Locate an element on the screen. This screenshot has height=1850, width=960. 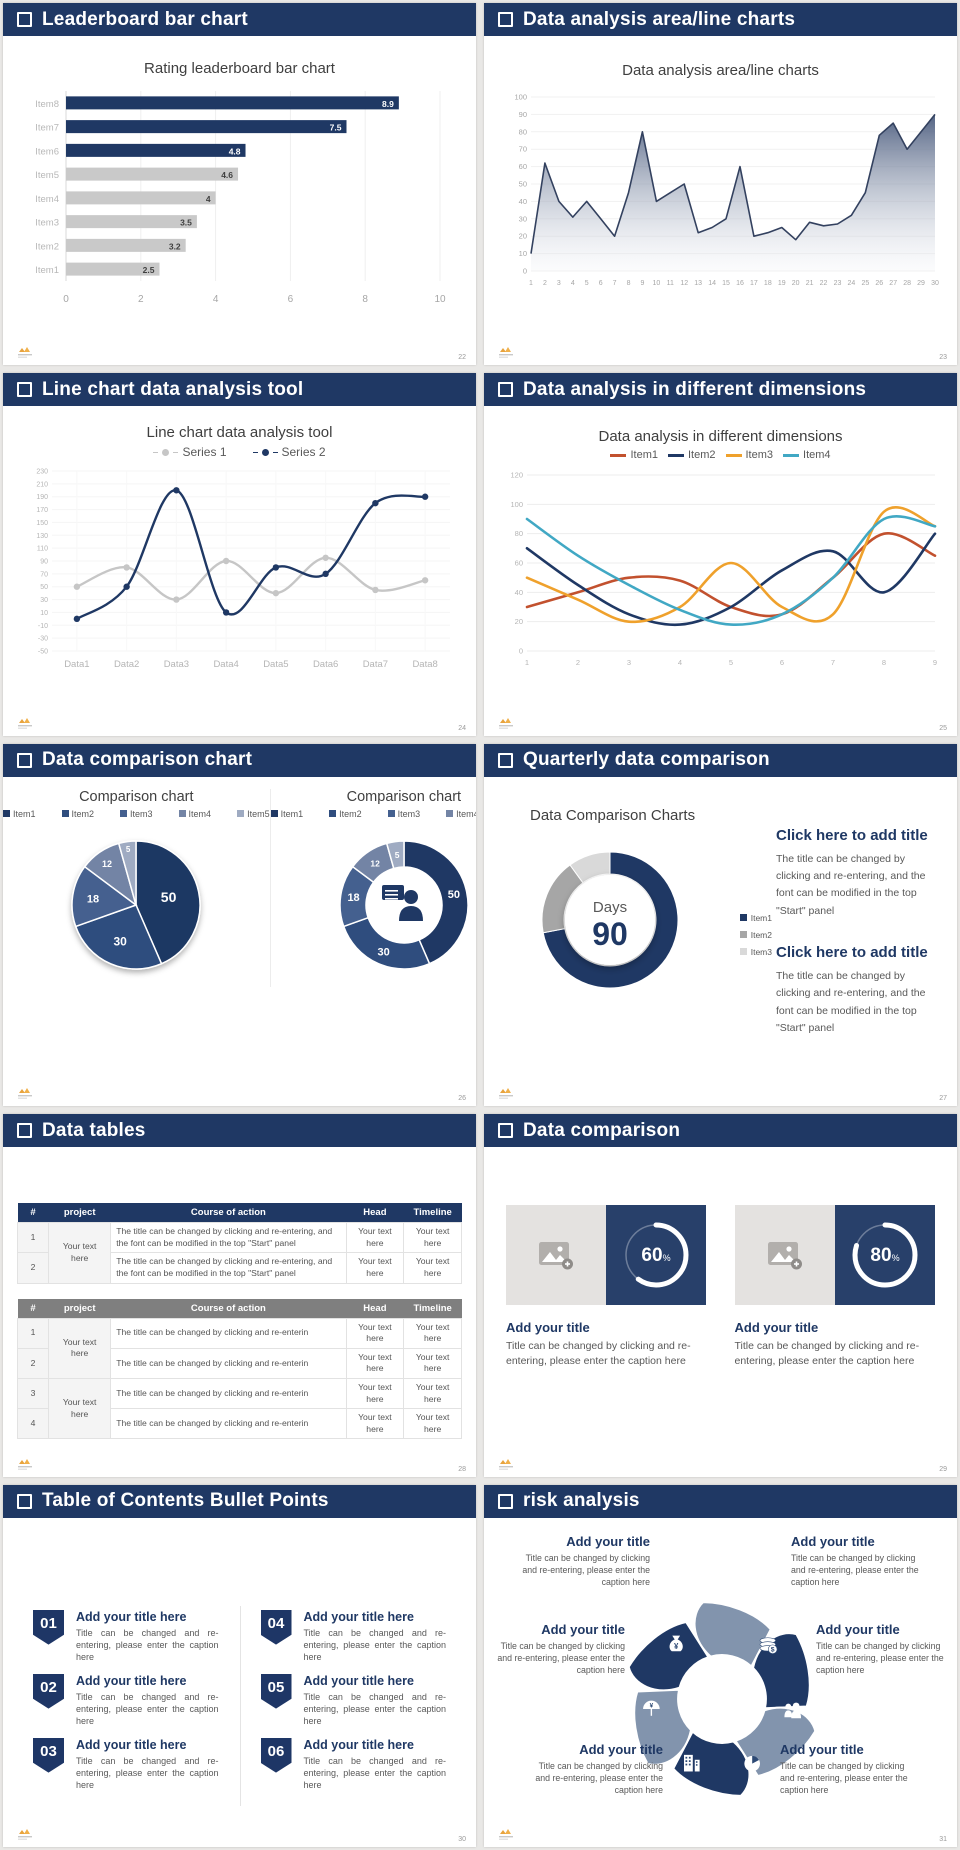
chart-label: Data Comparison Charts is located at coordinates (613, 815).